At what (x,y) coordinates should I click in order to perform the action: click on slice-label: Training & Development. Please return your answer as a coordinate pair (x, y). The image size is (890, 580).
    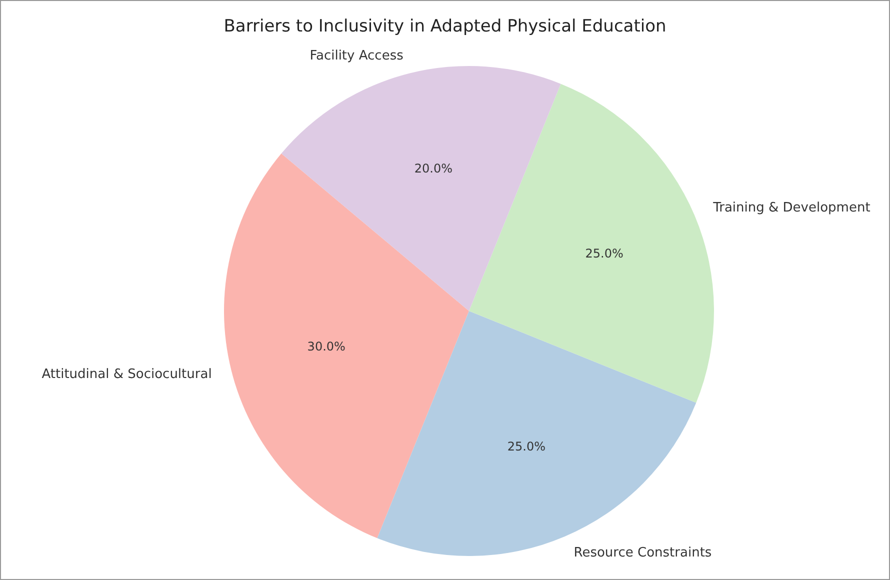
    Looking at the image, I should click on (791, 208).